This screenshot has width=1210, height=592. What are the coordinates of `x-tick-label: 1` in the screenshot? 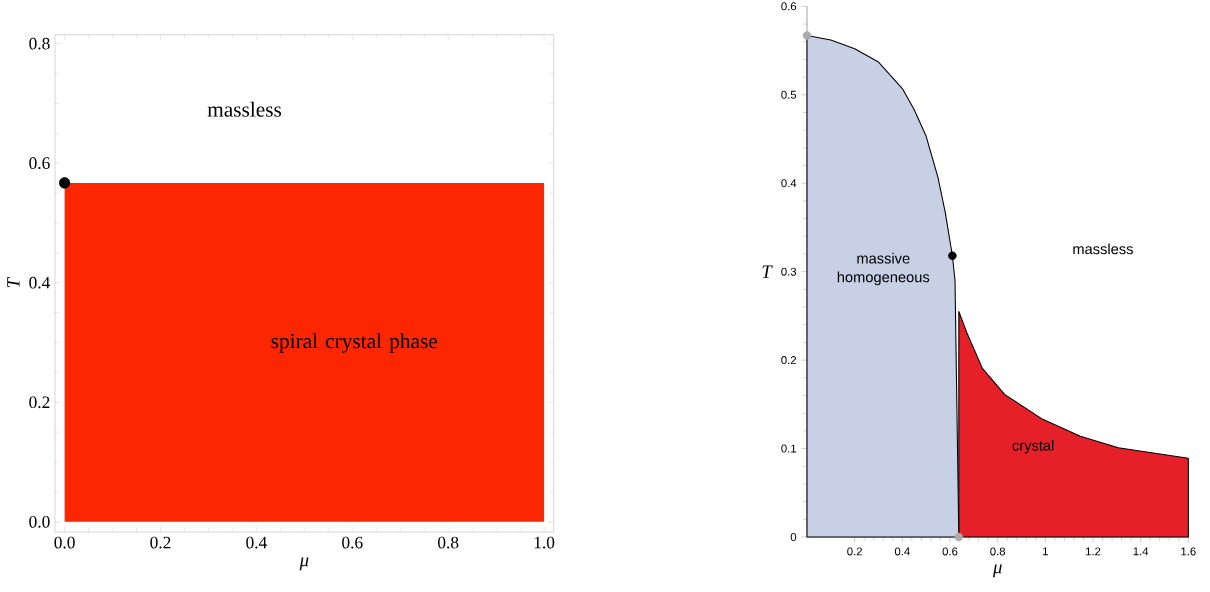 It's located at (1045, 551).